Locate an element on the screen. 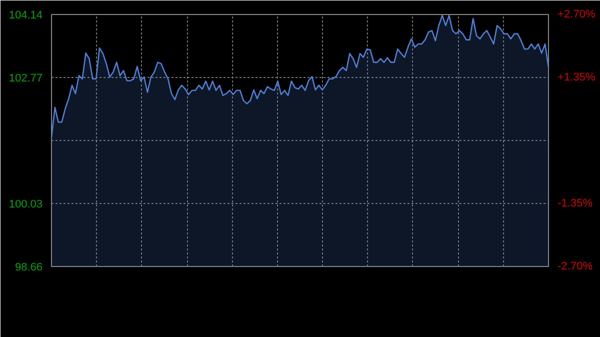 The image size is (600, 337). y2-tick-label: +2.70% is located at coordinates (577, 14).